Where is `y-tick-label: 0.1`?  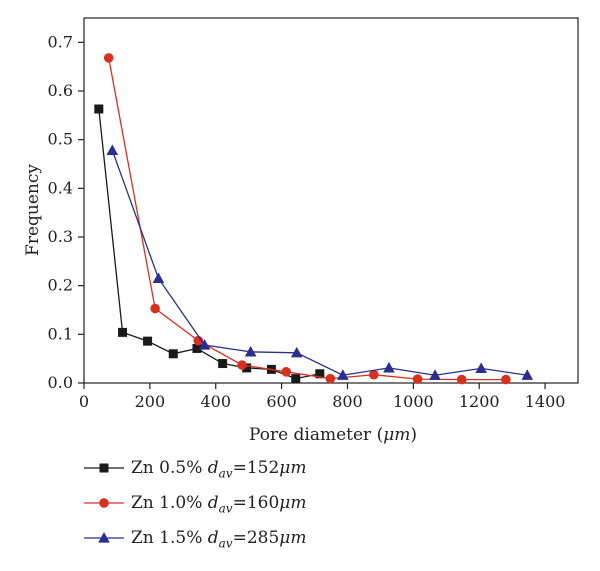
y-tick-label: 0.1 is located at coordinates (60, 333).